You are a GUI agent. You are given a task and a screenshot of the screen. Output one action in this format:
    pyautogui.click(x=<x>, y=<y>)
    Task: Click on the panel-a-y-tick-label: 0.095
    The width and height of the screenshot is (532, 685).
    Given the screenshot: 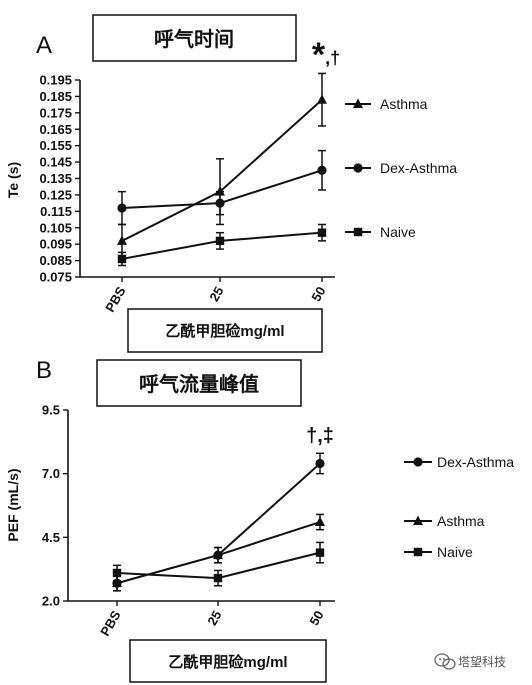 What is the action you would take?
    pyautogui.click(x=55, y=244)
    